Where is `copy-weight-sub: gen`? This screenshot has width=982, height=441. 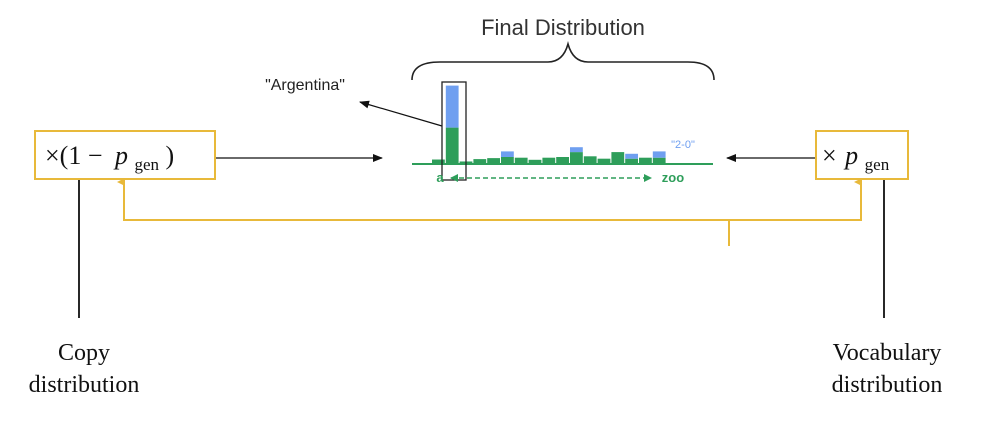 copy-weight-sub: gen is located at coordinates (146, 164).